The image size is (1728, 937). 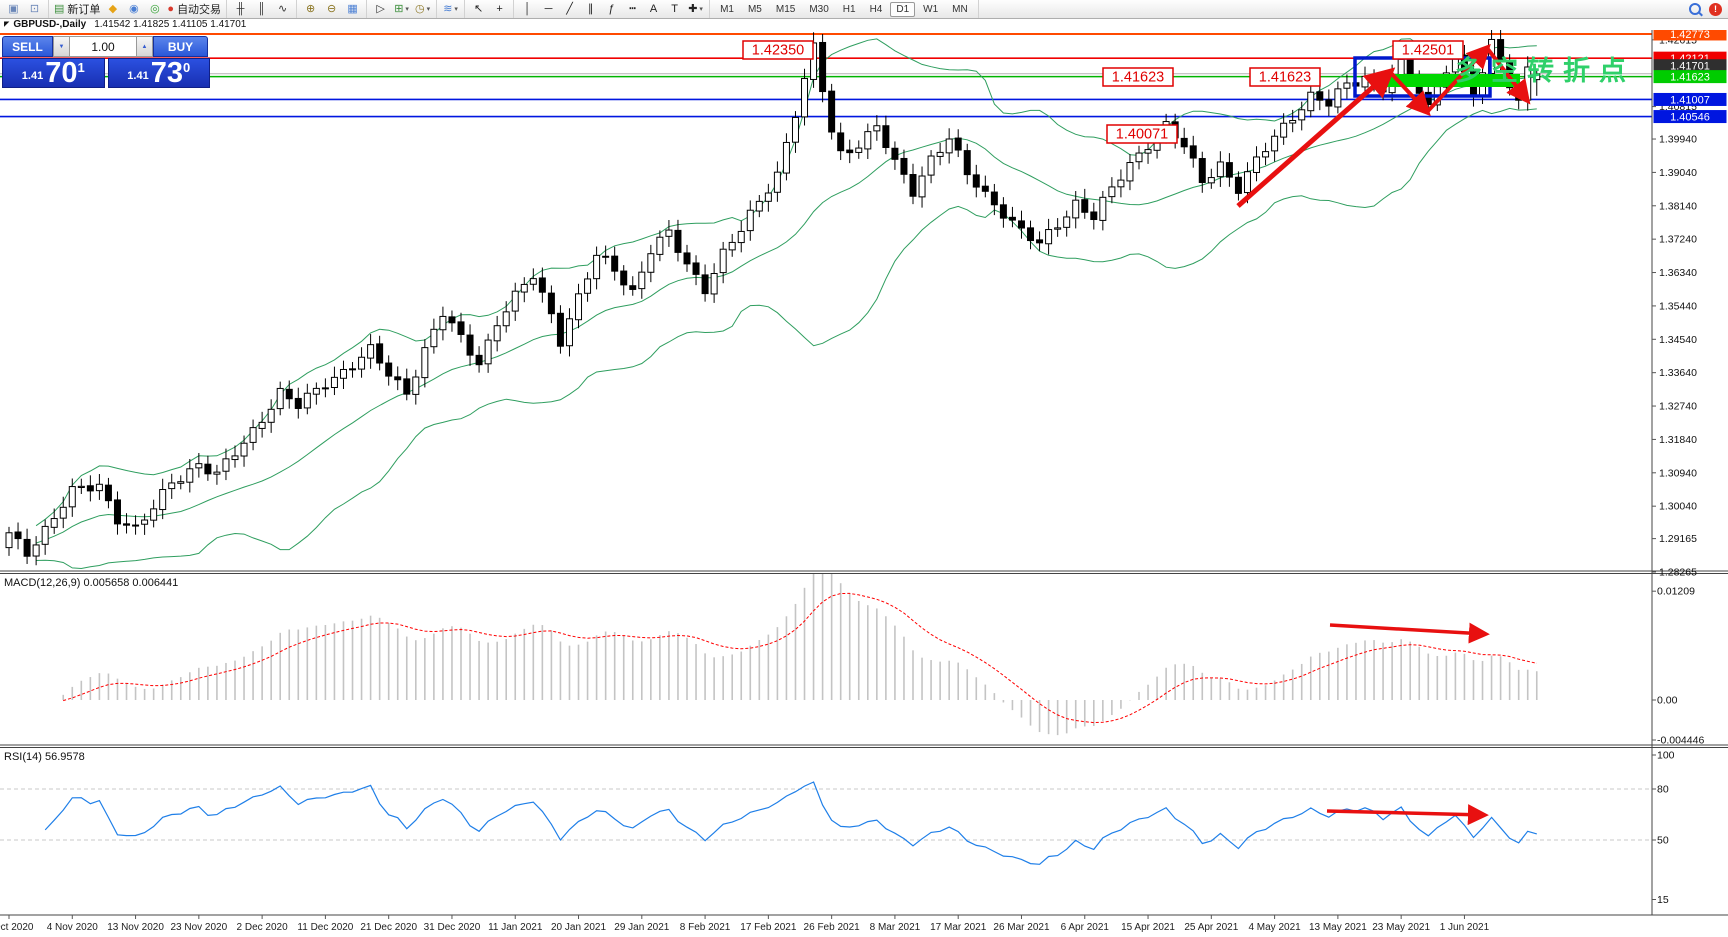 I want to click on cursor-icon: ↖, so click(x=478, y=8).